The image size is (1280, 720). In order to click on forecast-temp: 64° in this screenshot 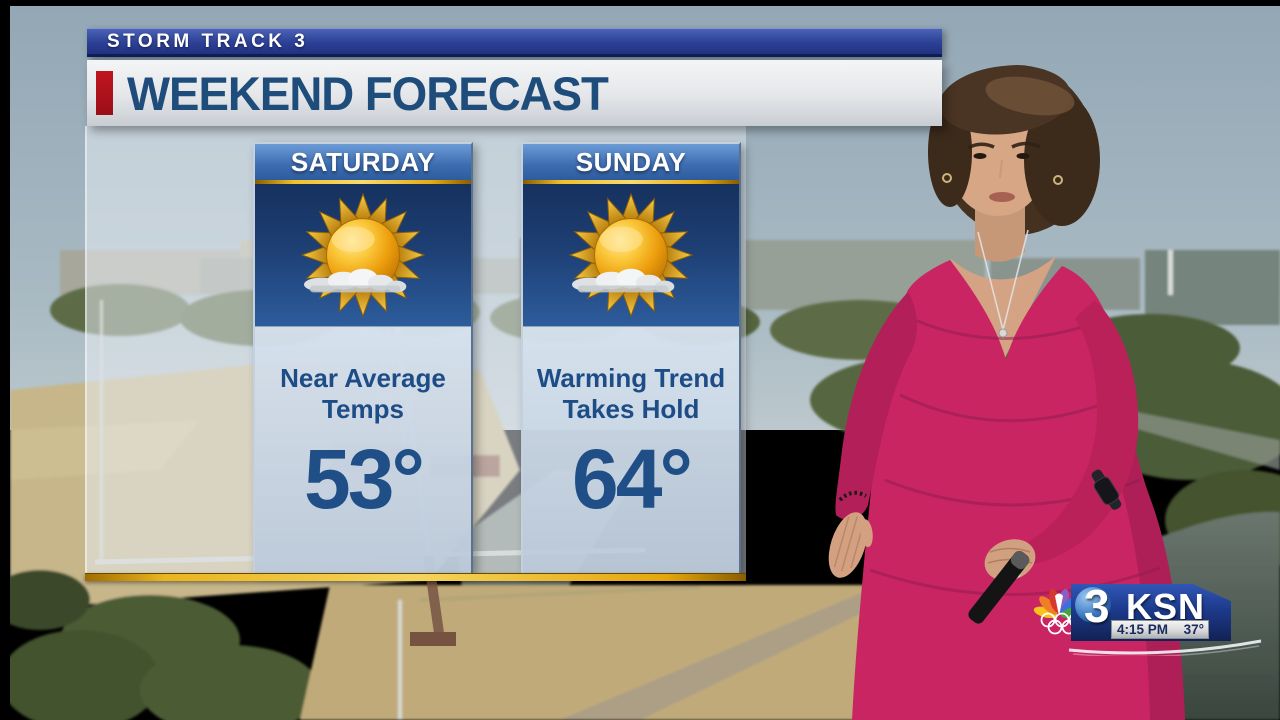, I will do `click(632, 479)`.